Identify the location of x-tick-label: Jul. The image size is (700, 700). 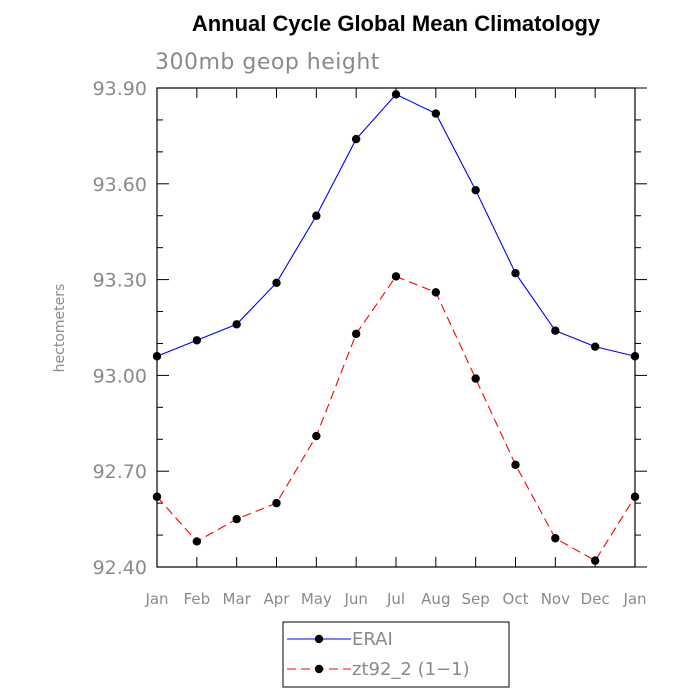
(395, 599).